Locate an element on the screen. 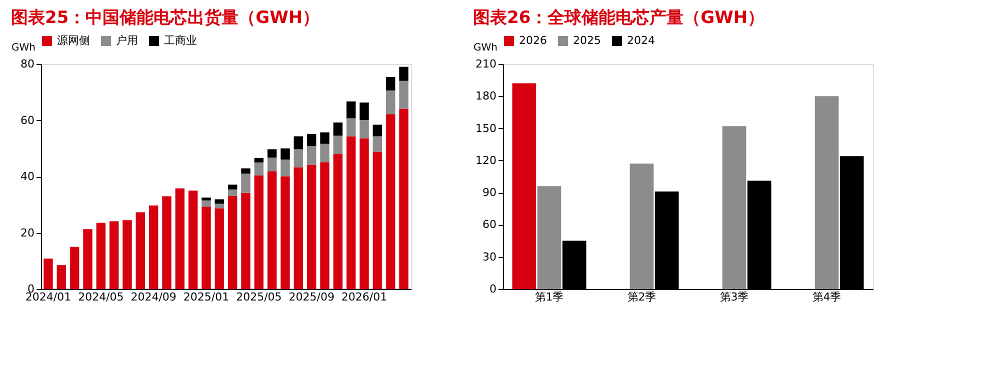 The height and width of the screenshot is (390, 1000). x-tick-label: 第1季 is located at coordinates (549, 297).